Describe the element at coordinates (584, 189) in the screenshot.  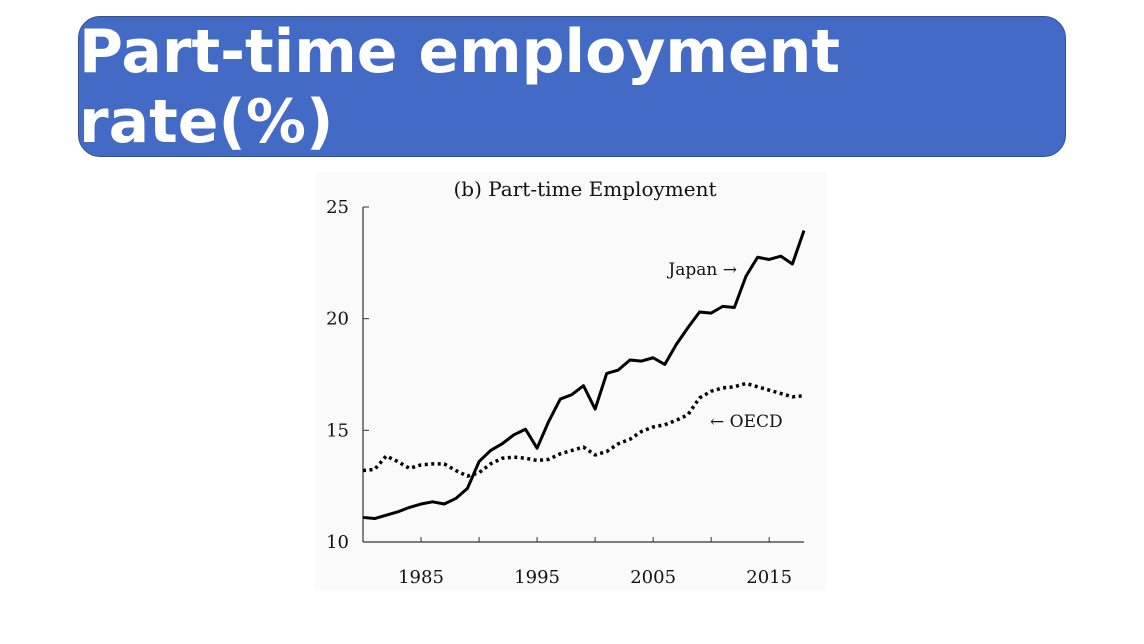
I see `chart-title: (b) Part-time Employment` at that location.